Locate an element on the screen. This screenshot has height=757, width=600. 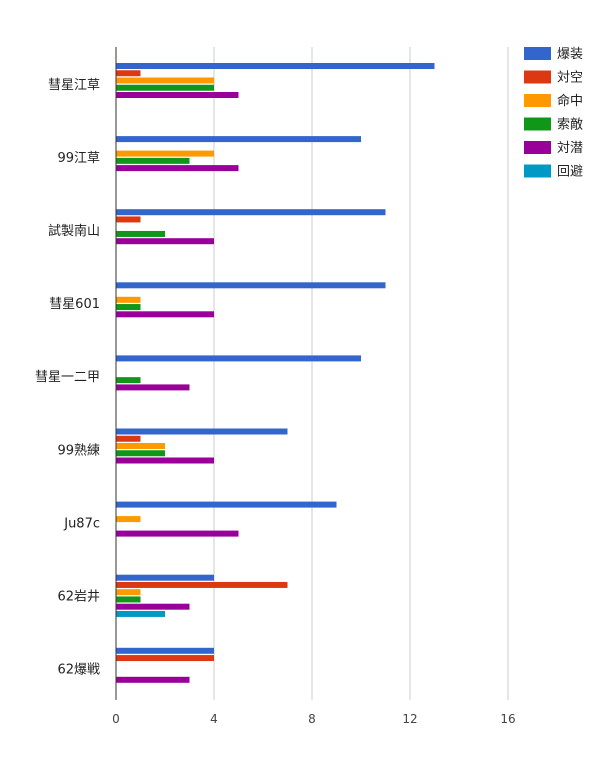
bar-対潜-彗星一二甲 is located at coordinates (153, 387).